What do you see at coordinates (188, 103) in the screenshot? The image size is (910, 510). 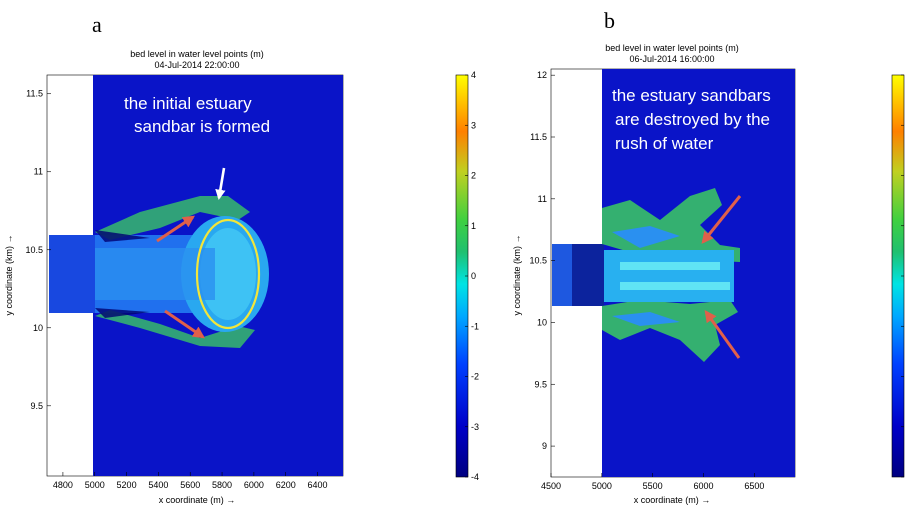 I see `annotation-a-line-1: the initial estuary` at bounding box center [188, 103].